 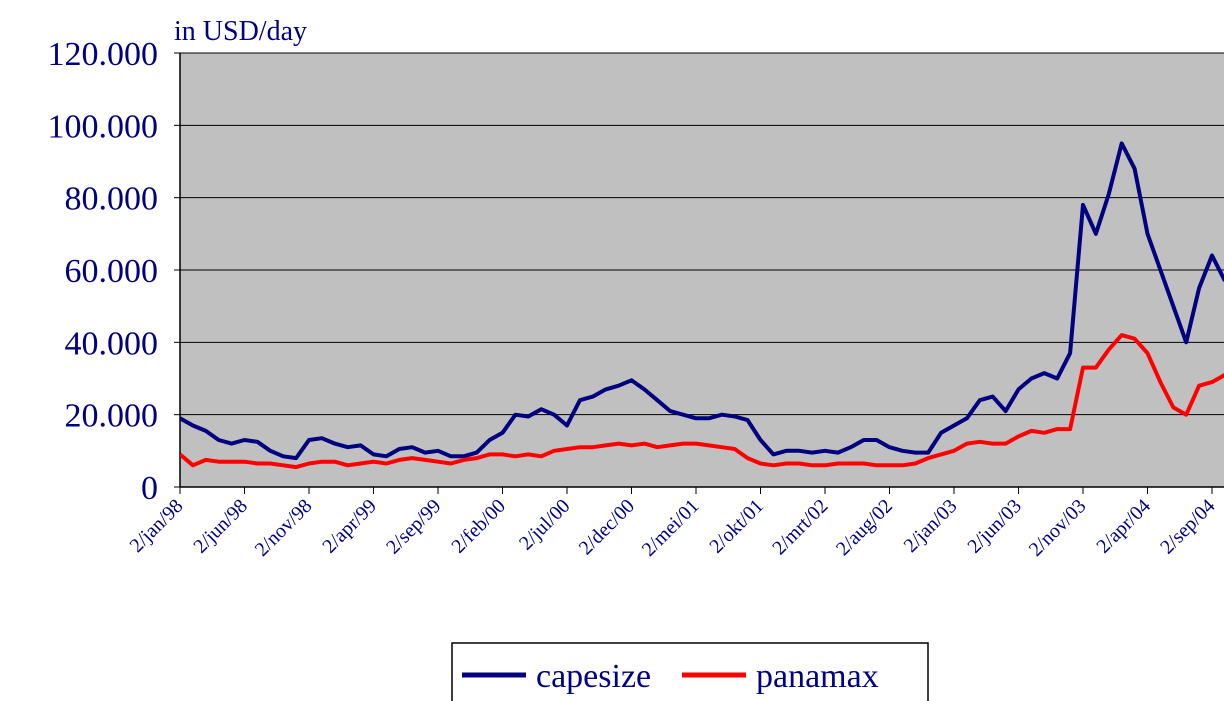 What do you see at coordinates (149, 488) in the screenshot?
I see `y-tick-label: 0` at bounding box center [149, 488].